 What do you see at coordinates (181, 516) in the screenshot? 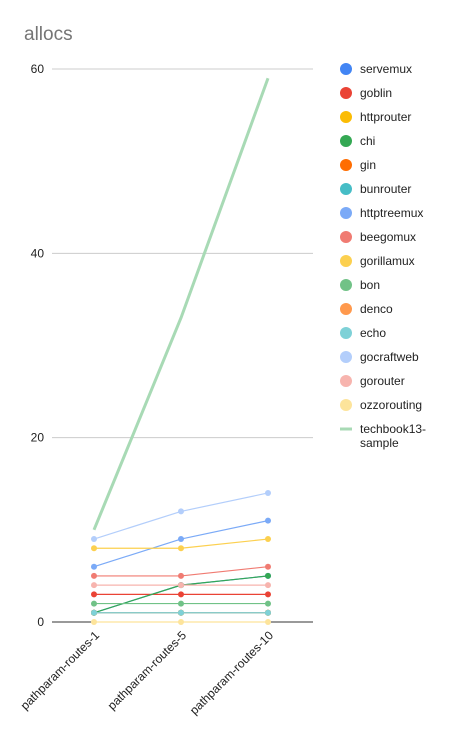
I see `series-line-gocraftweb` at bounding box center [181, 516].